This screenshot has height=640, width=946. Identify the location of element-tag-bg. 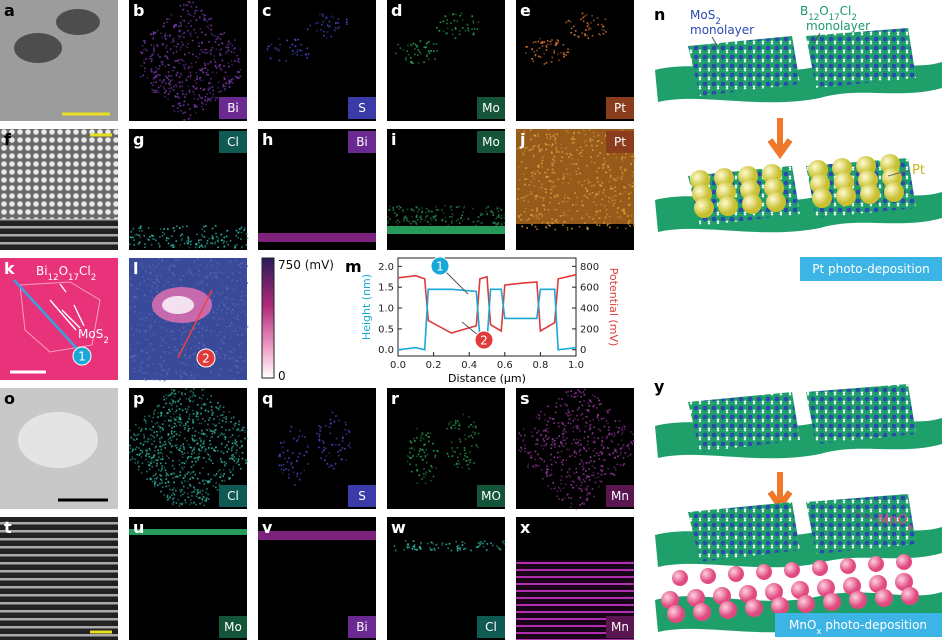
(362, 627).